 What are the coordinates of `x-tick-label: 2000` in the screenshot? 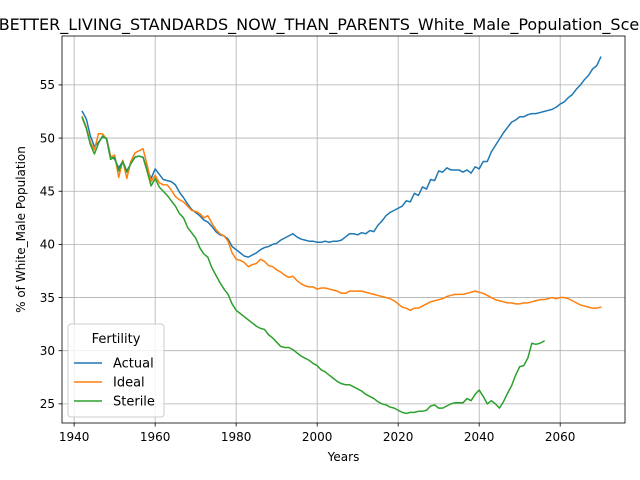 It's located at (317, 437).